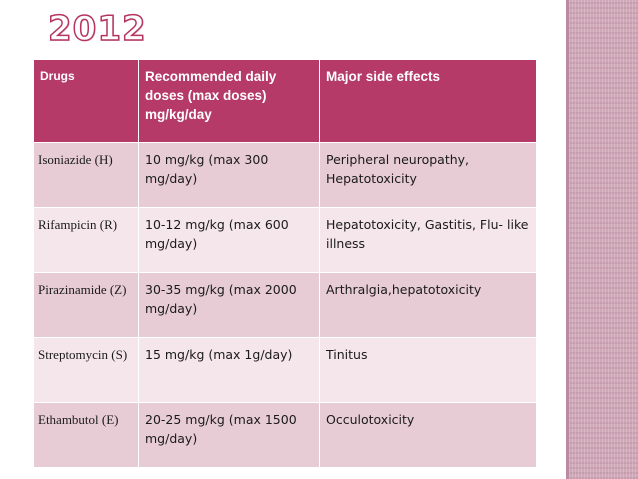 The width and height of the screenshot is (638, 479). What do you see at coordinates (86, 305) in the screenshot?
I see `drug-name-cell: Pirazinamide (Z)` at bounding box center [86, 305].